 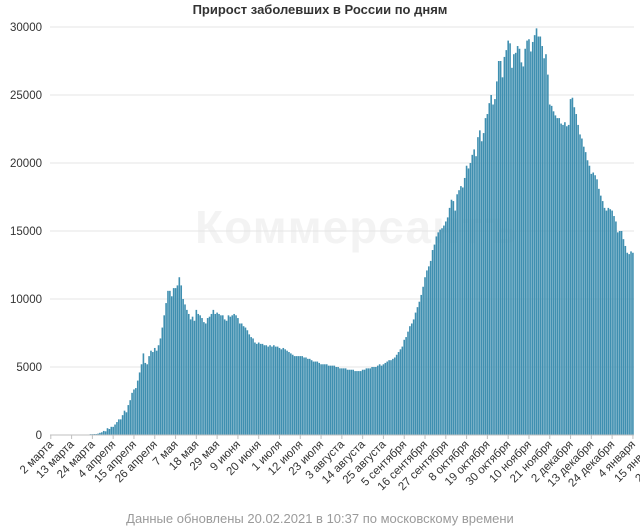 What do you see at coordinates (26, 232) in the screenshot?
I see `y-axis-tick-labels: 0 5000 10000 15000 20000 25000 30000` at bounding box center [26, 232].